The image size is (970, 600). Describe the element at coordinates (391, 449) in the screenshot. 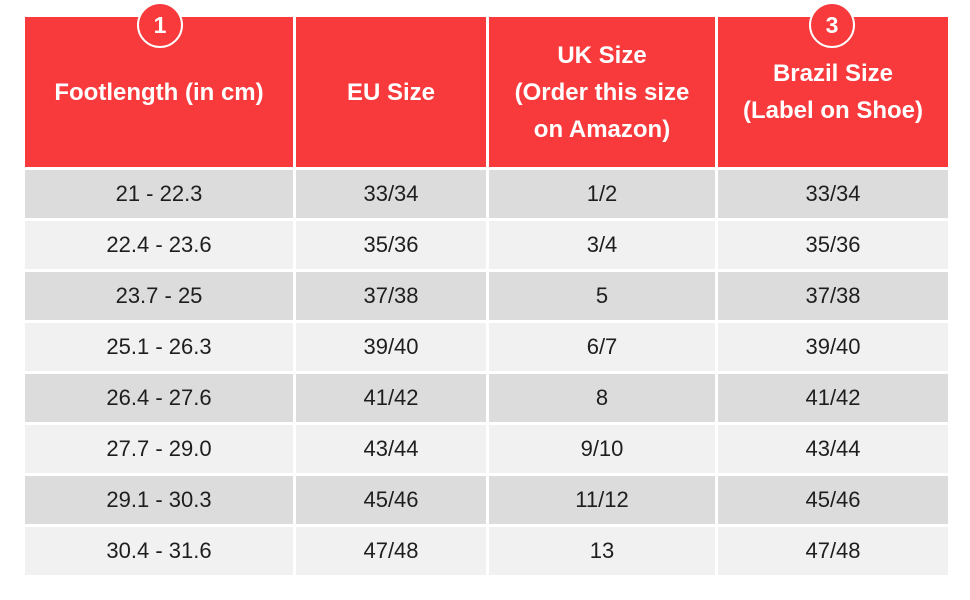

I see `cell-eu-size: 43/44` at that location.